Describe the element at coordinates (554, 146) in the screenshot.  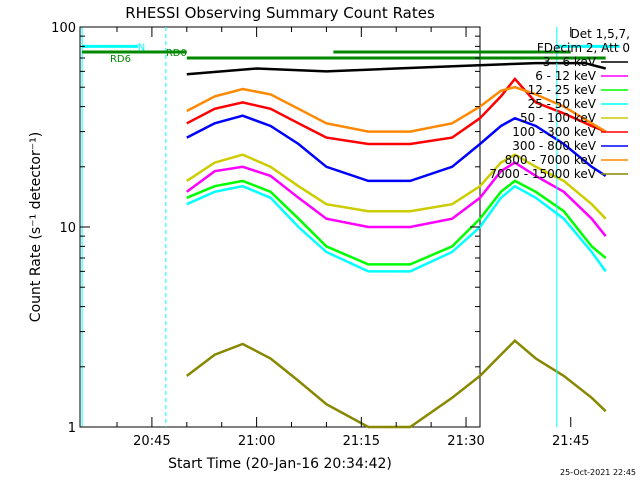
I see `legend-entry-label: 300 - 800 keV` at that location.